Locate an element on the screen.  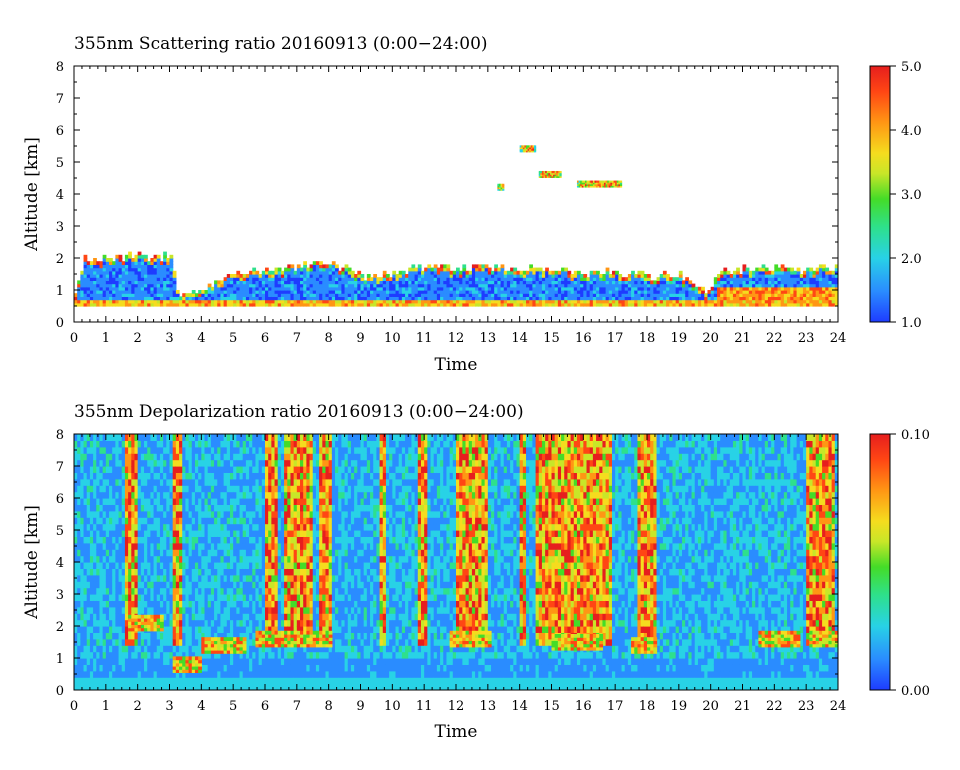
x-tick-label: 12 is located at coordinates (456, 338).